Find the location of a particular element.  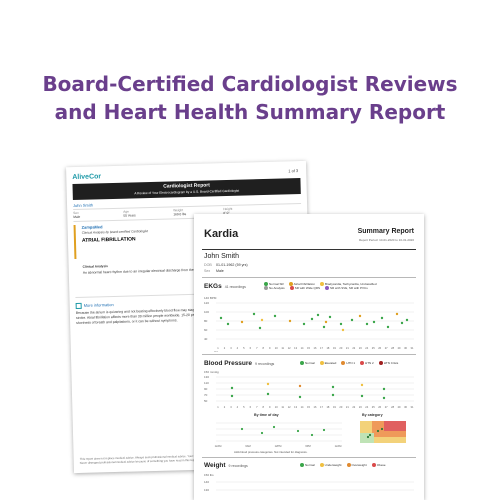

bp-y-unit: 150 mmHg is located at coordinates (211, 372).